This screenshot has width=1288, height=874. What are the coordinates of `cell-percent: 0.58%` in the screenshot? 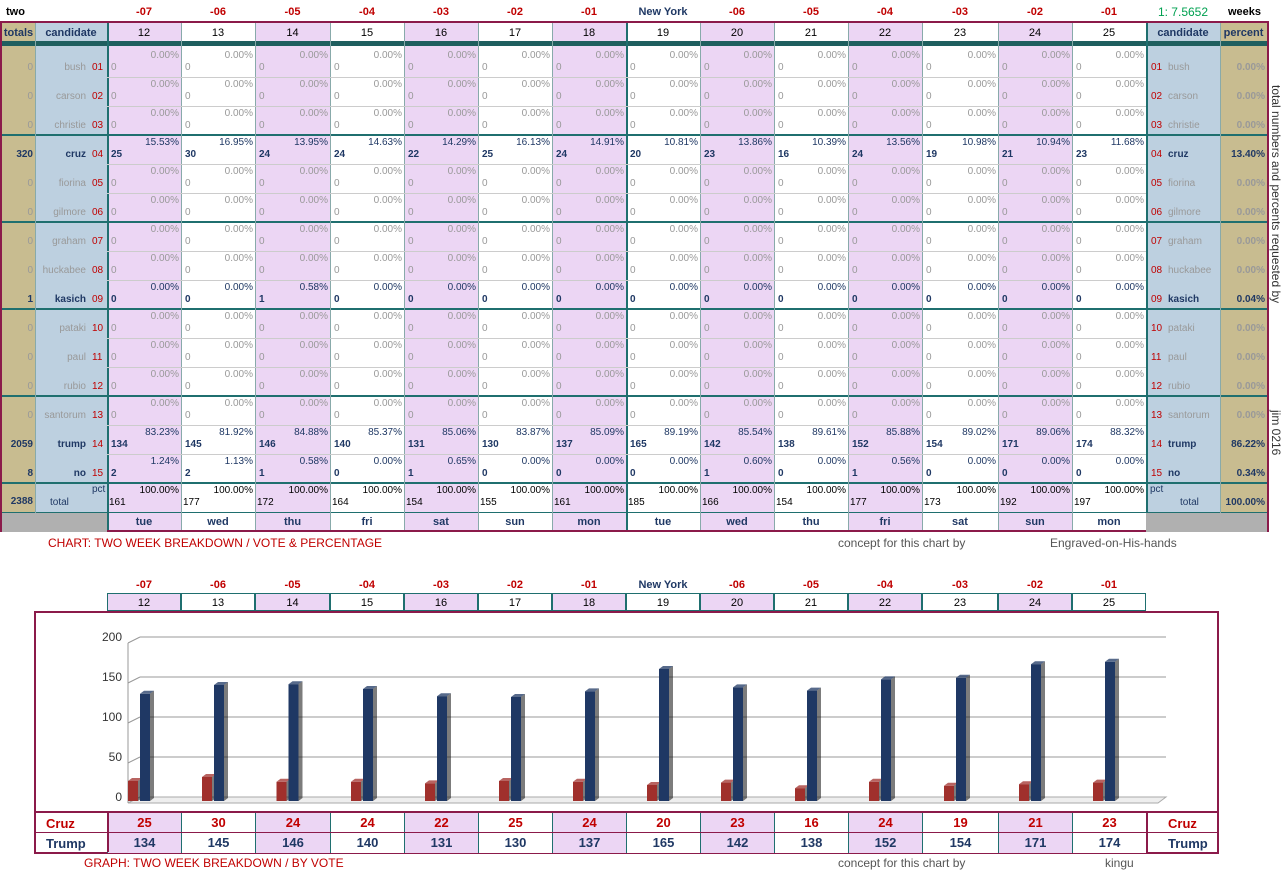 It's located at (313, 461).